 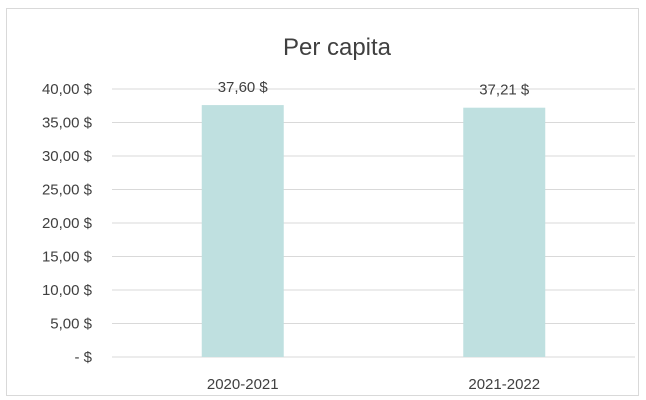 What do you see at coordinates (337, 47) in the screenshot?
I see `chart-title: Per capita` at bounding box center [337, 47].